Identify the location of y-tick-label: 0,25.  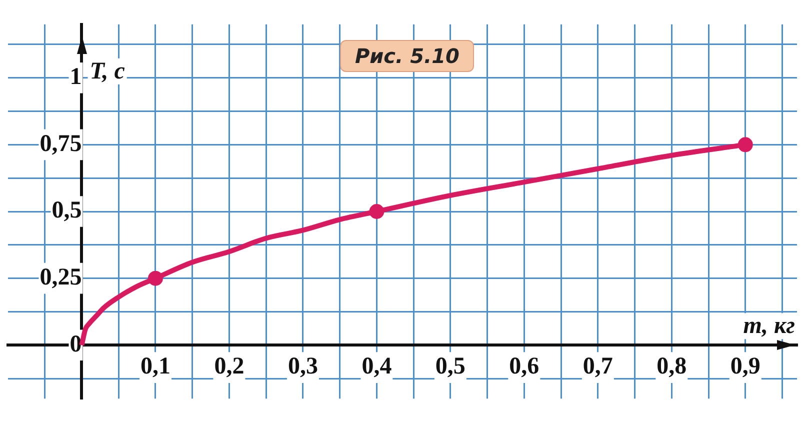
(61, 277).